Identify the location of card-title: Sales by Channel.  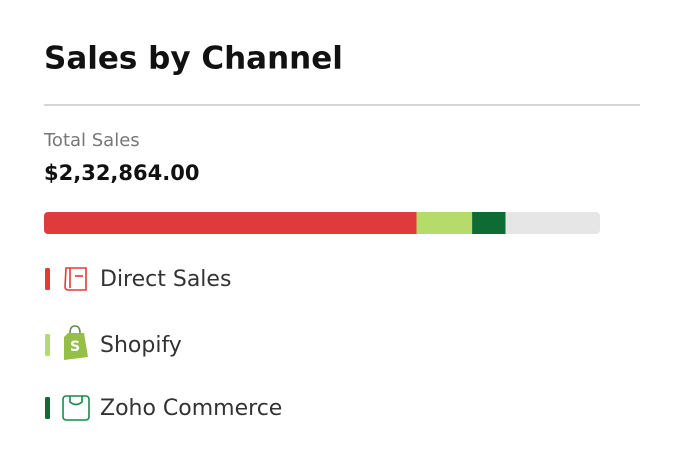
(193, 59).